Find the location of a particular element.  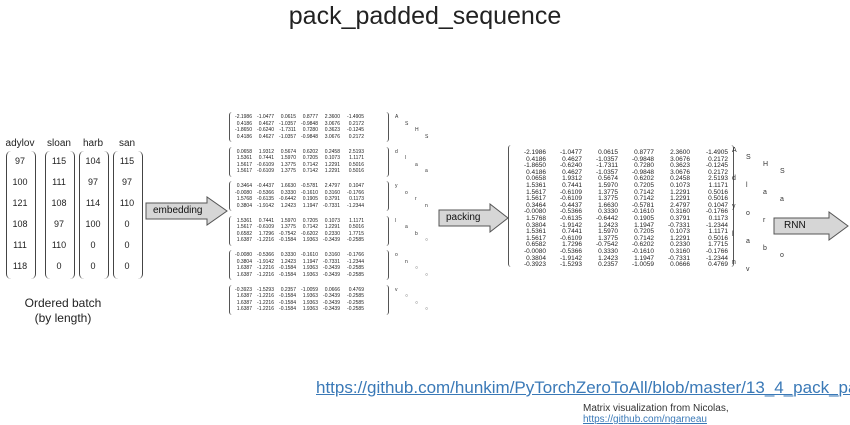

embedded-value: 0.1173 is located at coordinates (356, 199).